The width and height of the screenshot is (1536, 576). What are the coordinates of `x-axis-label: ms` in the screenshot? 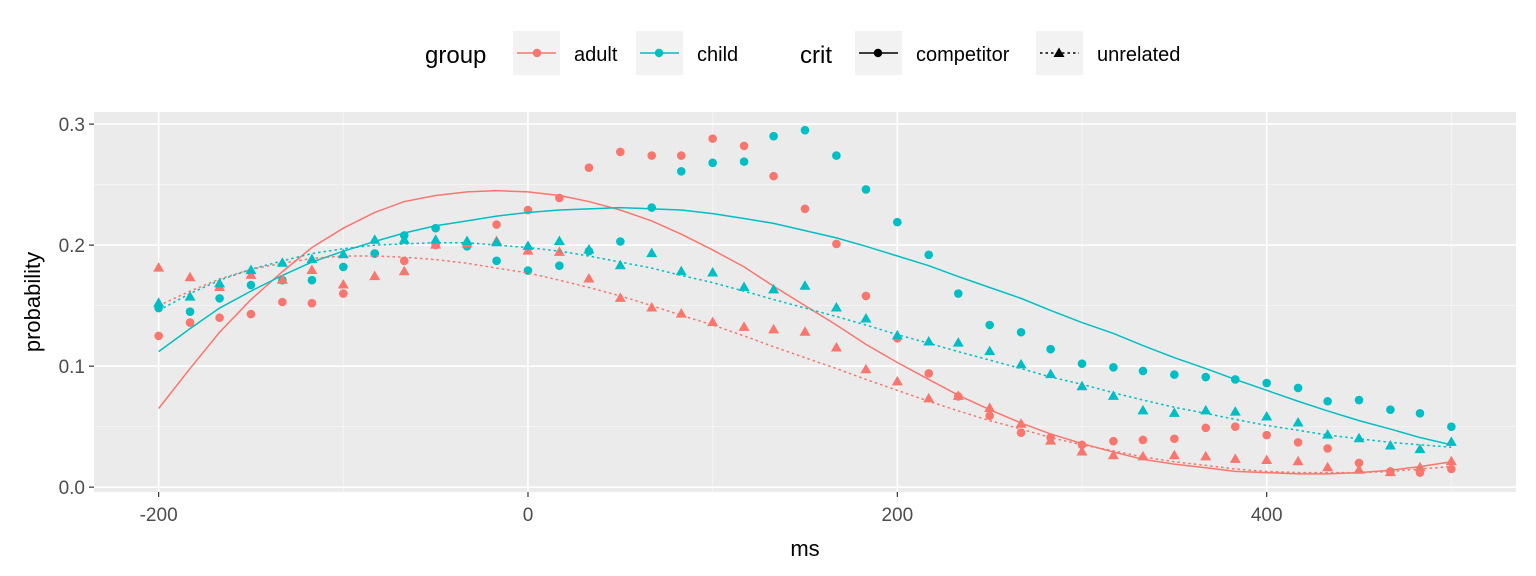 It's located at (804, 548).